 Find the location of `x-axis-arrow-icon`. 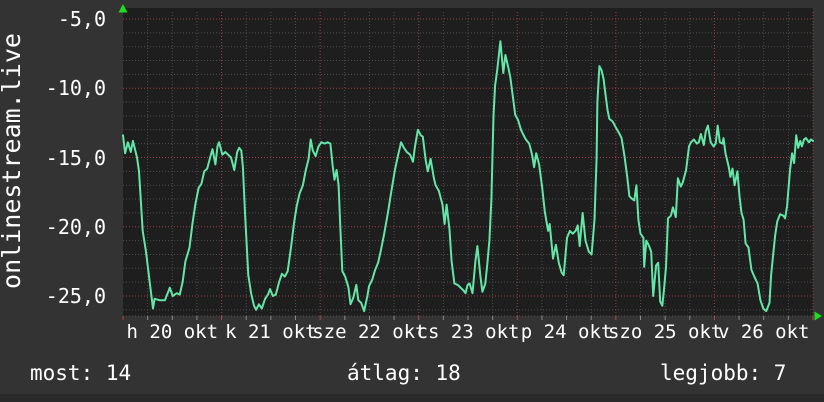

x-axis-arrow-icon is located at coordinates (818, 316).